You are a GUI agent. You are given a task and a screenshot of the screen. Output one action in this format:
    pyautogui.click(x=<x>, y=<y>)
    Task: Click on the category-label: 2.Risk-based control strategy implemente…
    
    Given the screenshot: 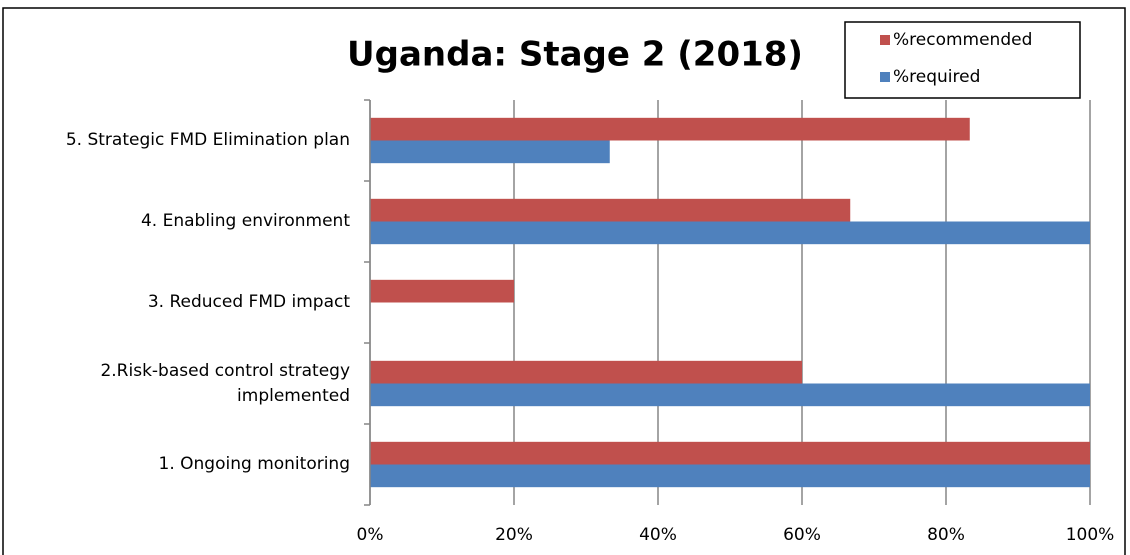 What is the action you would take?
    pyautogui.click(x=225, y=383)
    